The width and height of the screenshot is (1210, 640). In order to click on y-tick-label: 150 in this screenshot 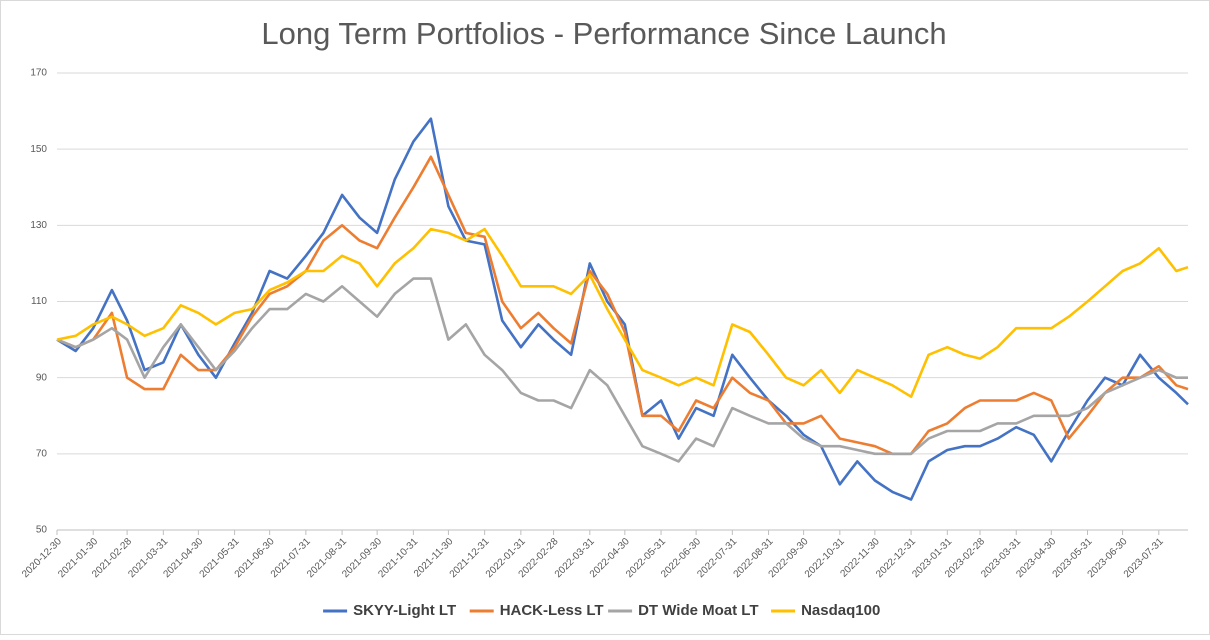, I will do `click(38, 149)`.